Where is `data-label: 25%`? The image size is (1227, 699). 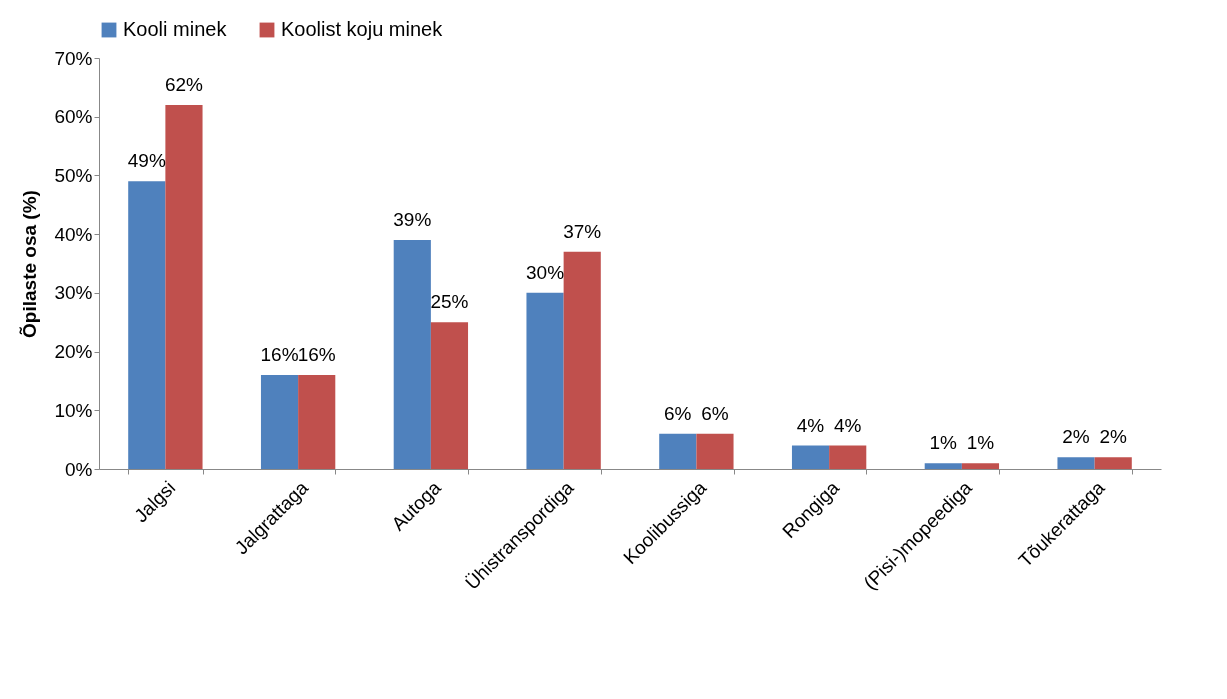 data-label: 25% is located at coordinates (449, 302).